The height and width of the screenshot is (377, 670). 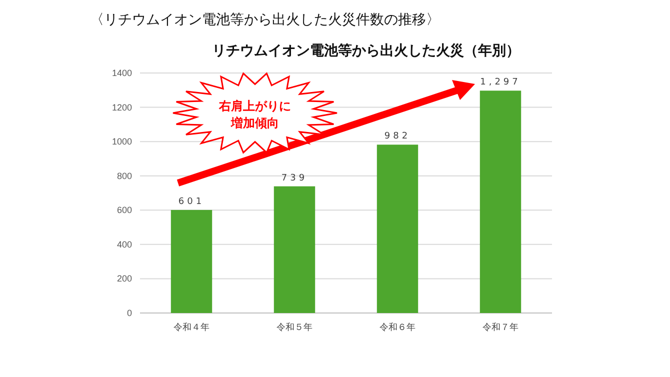 I want to click on y-tick-label: 1200, so click(x=122, y=107).